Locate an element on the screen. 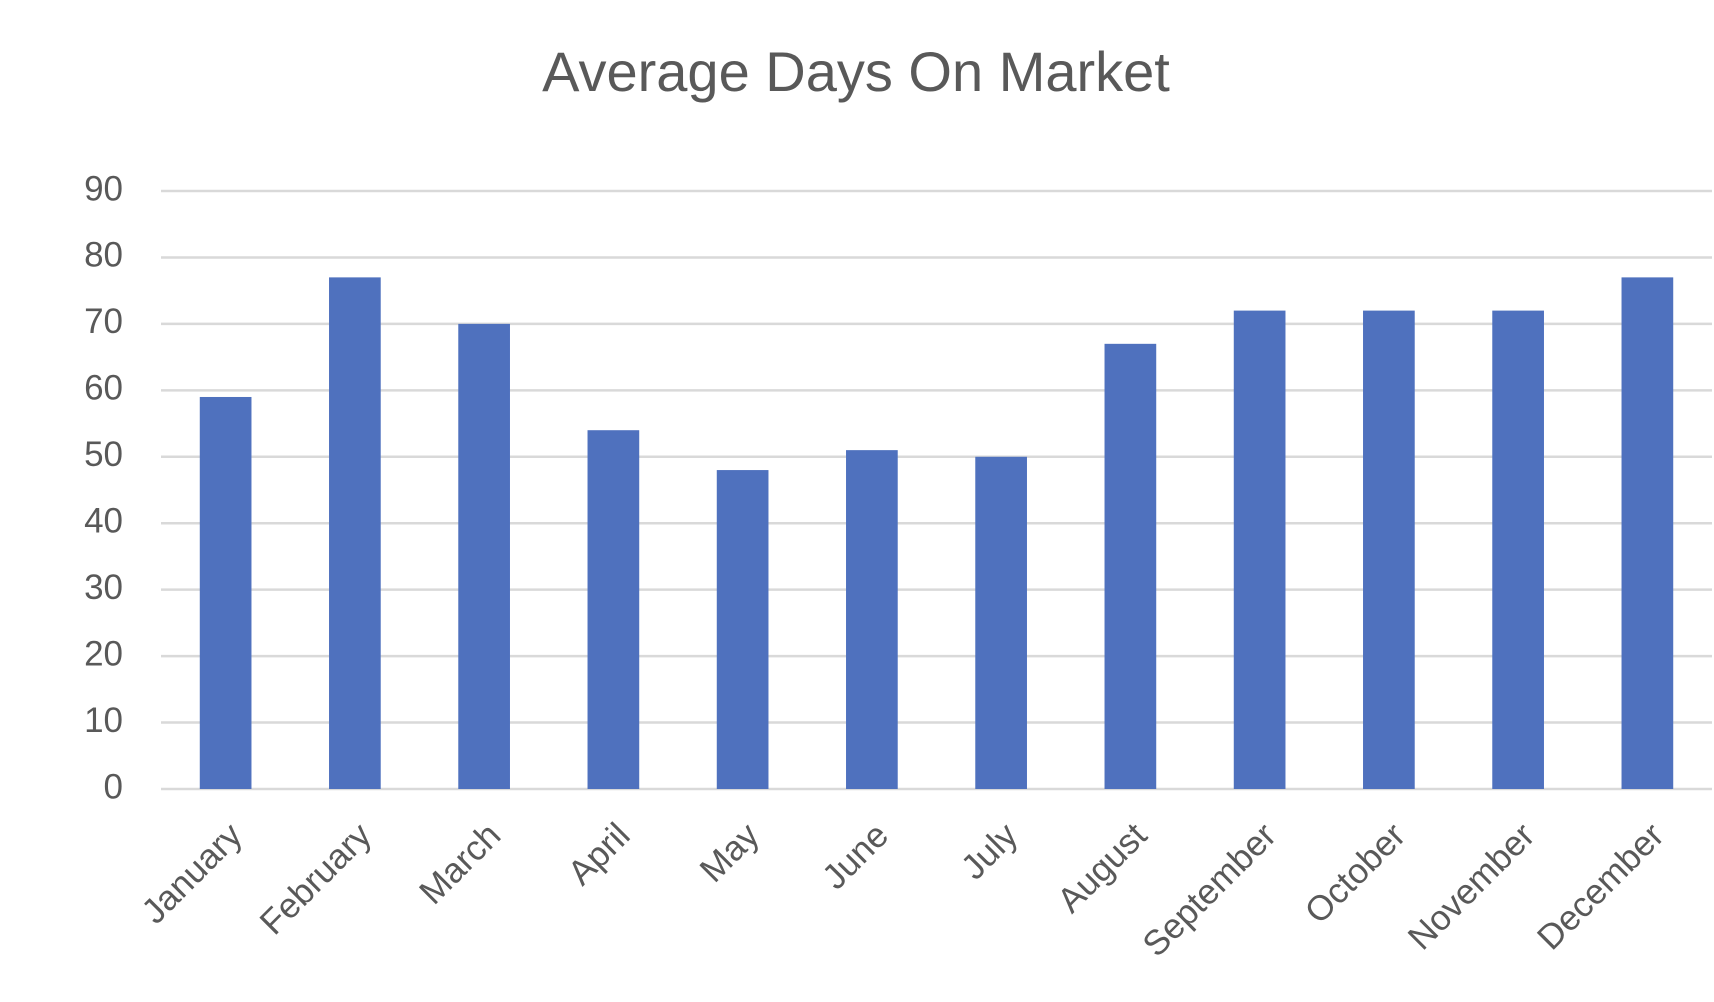 The height and width of the screenshot is (1002, 1714). y-tick-label: 50 is located at coordinates (103, 454).